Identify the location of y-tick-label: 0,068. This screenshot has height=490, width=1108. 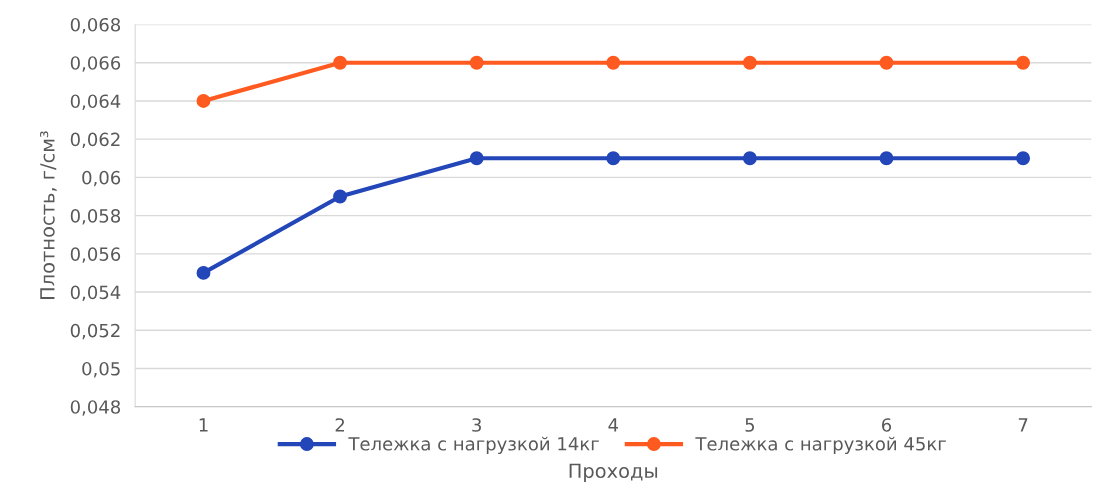
(95, 25).